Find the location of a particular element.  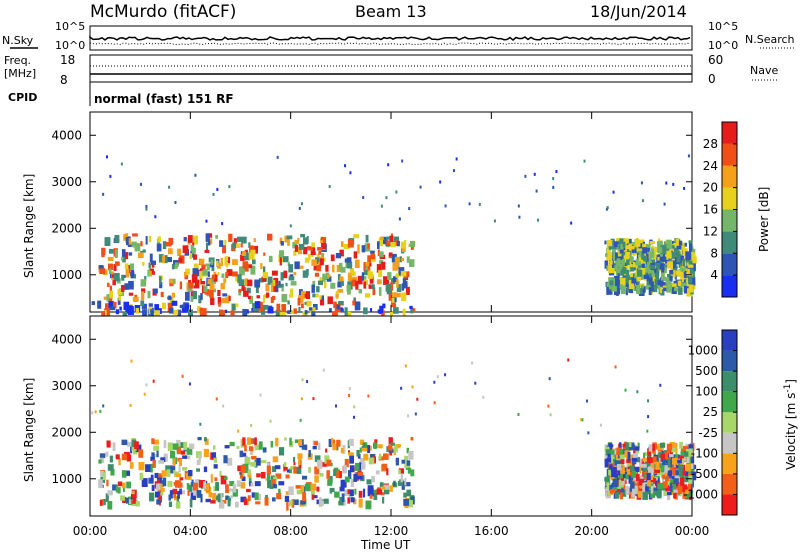

power-ylabel: Slant Range [km] is located at coordinates (29, 226).